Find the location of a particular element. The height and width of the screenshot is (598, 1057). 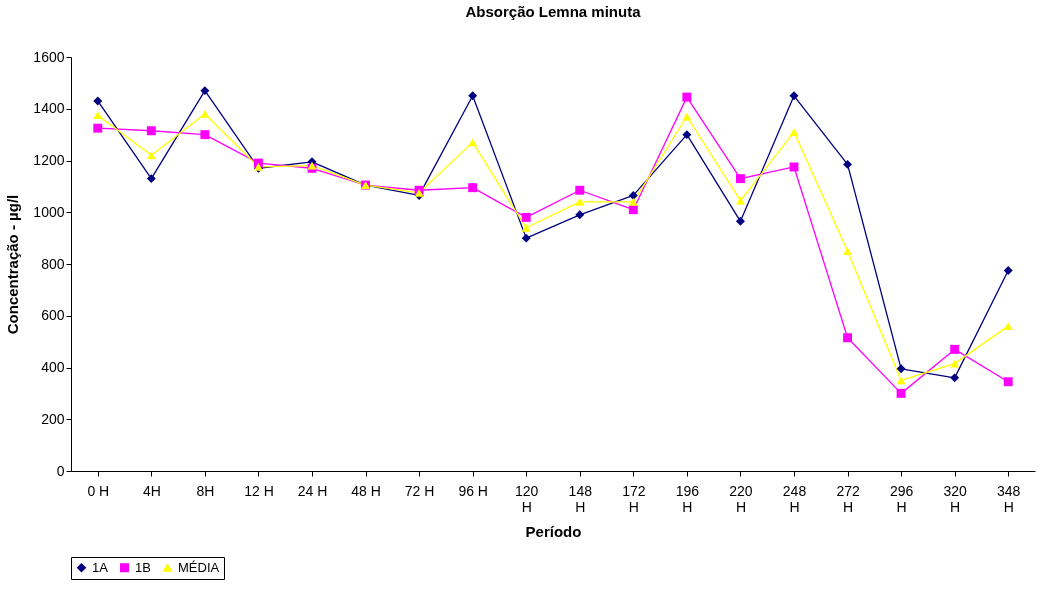

x-tick-label: 72 H is located at coordinates (419, 490).